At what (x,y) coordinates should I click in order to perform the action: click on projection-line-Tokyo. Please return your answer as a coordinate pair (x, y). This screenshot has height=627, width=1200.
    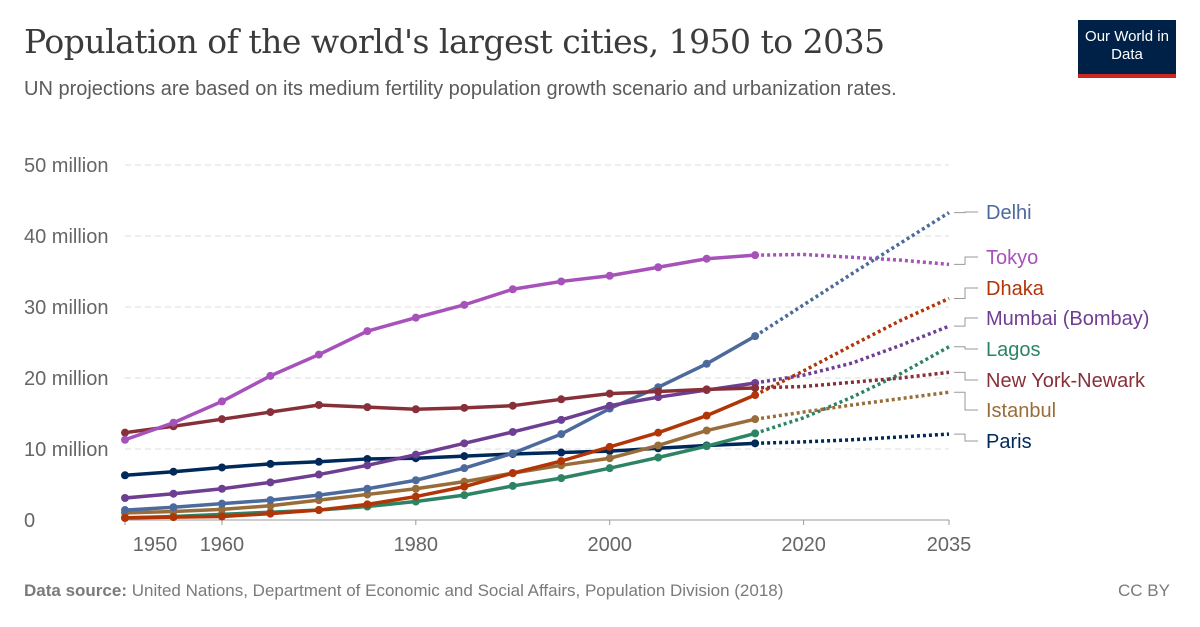
    Looking at the image, I should click on (852, 259).